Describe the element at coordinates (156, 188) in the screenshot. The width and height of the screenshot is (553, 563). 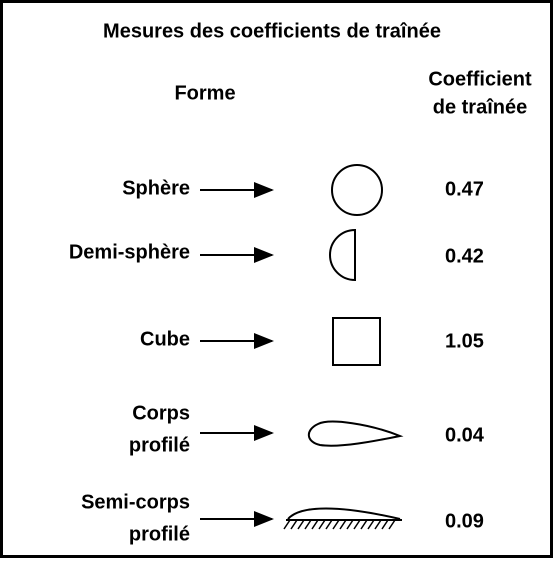
I see `shape-name: Sphère` at that location.